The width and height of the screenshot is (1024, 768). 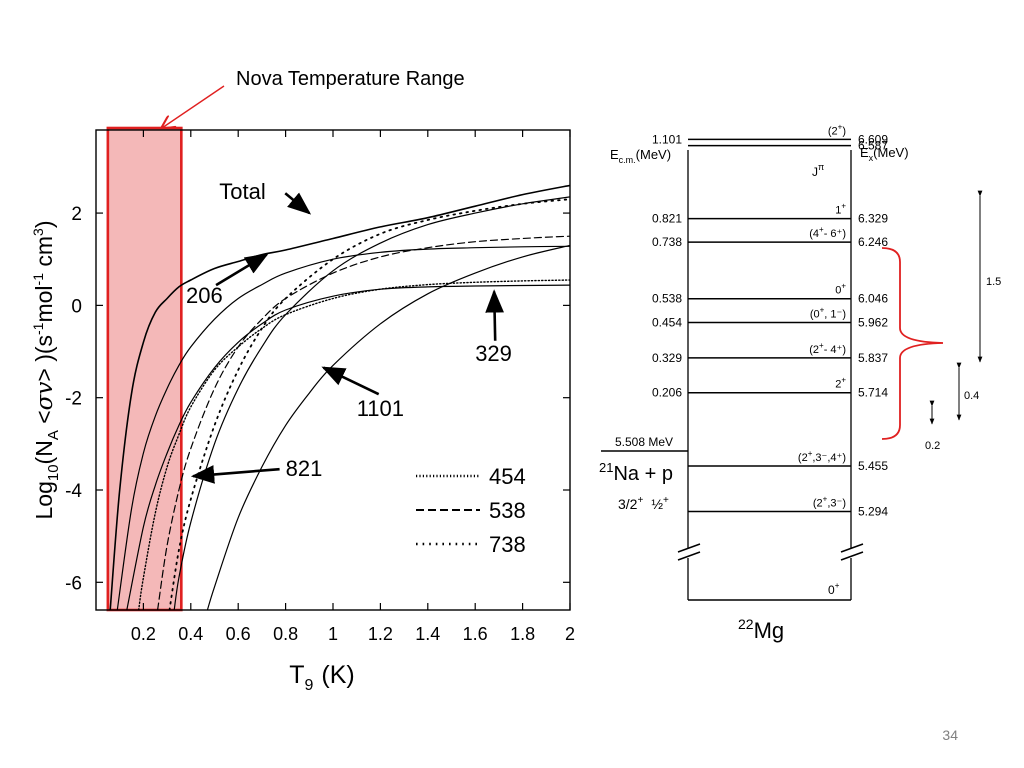 What do you see at coordinates (242, 191) in the screenshot?
I see `annotation-Total: Total` at bounding box center [242, 191].